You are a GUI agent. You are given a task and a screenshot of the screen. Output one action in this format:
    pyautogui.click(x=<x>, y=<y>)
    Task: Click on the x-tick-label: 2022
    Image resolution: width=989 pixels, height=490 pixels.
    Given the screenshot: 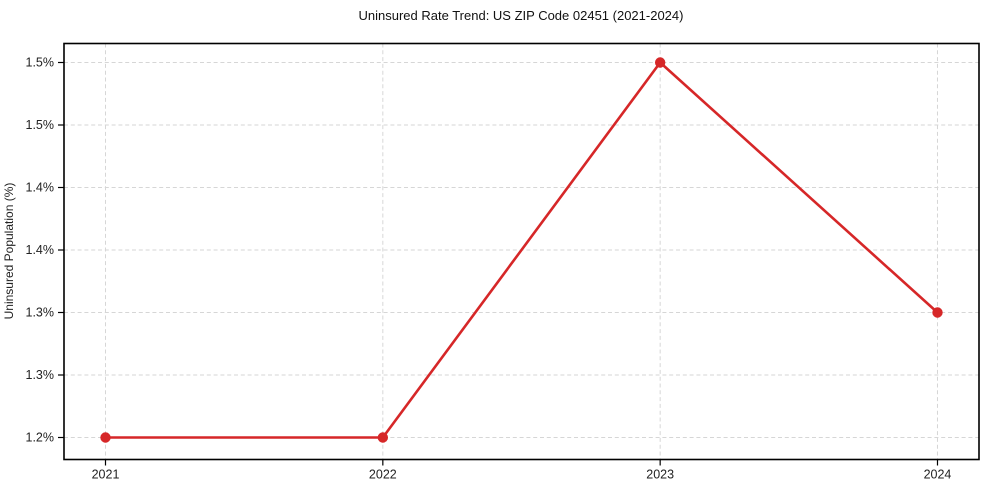 What is the action you would take?
    pyautogui.click(x=383, y=475)
    